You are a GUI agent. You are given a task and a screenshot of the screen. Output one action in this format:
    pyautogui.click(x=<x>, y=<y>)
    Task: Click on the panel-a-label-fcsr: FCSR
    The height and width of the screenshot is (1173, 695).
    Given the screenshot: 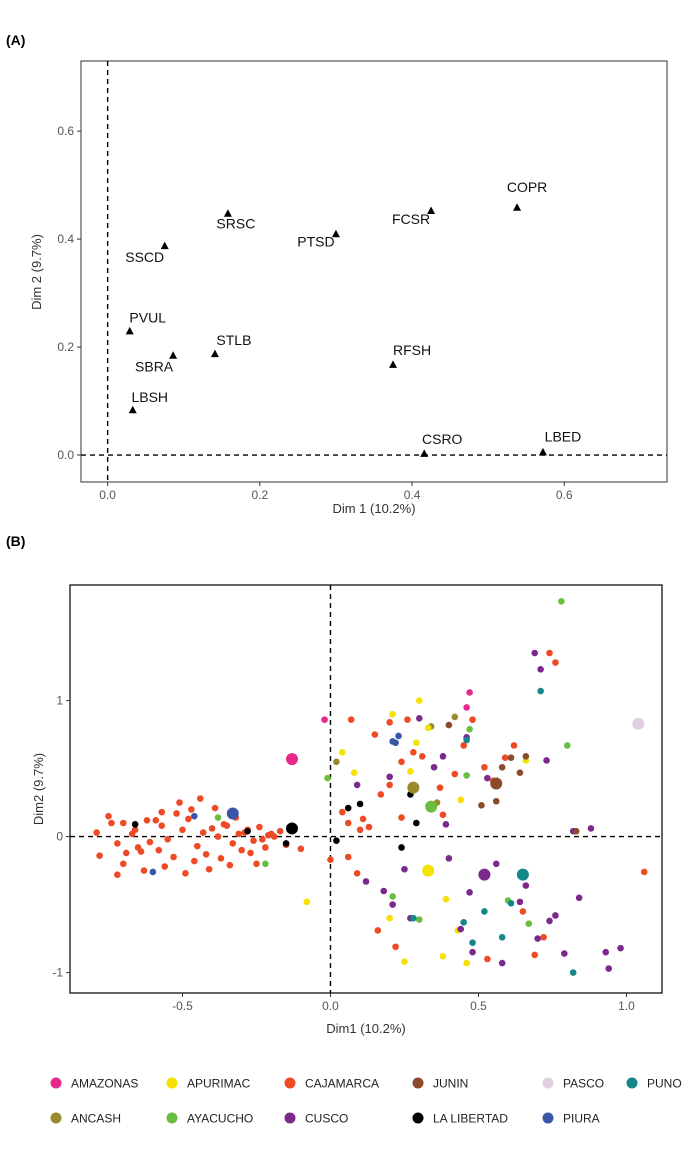 What is the action you would take?
    pyautogui.click(x=411, y=219)
    